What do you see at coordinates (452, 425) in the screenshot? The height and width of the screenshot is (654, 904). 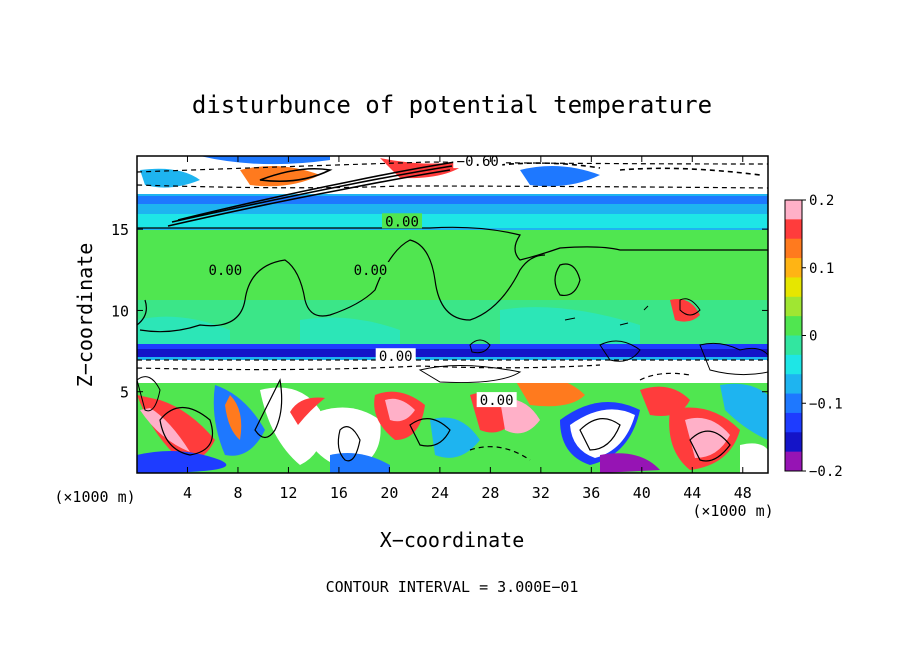 I see `lower-turbulence` at bounding box center [452, 425].